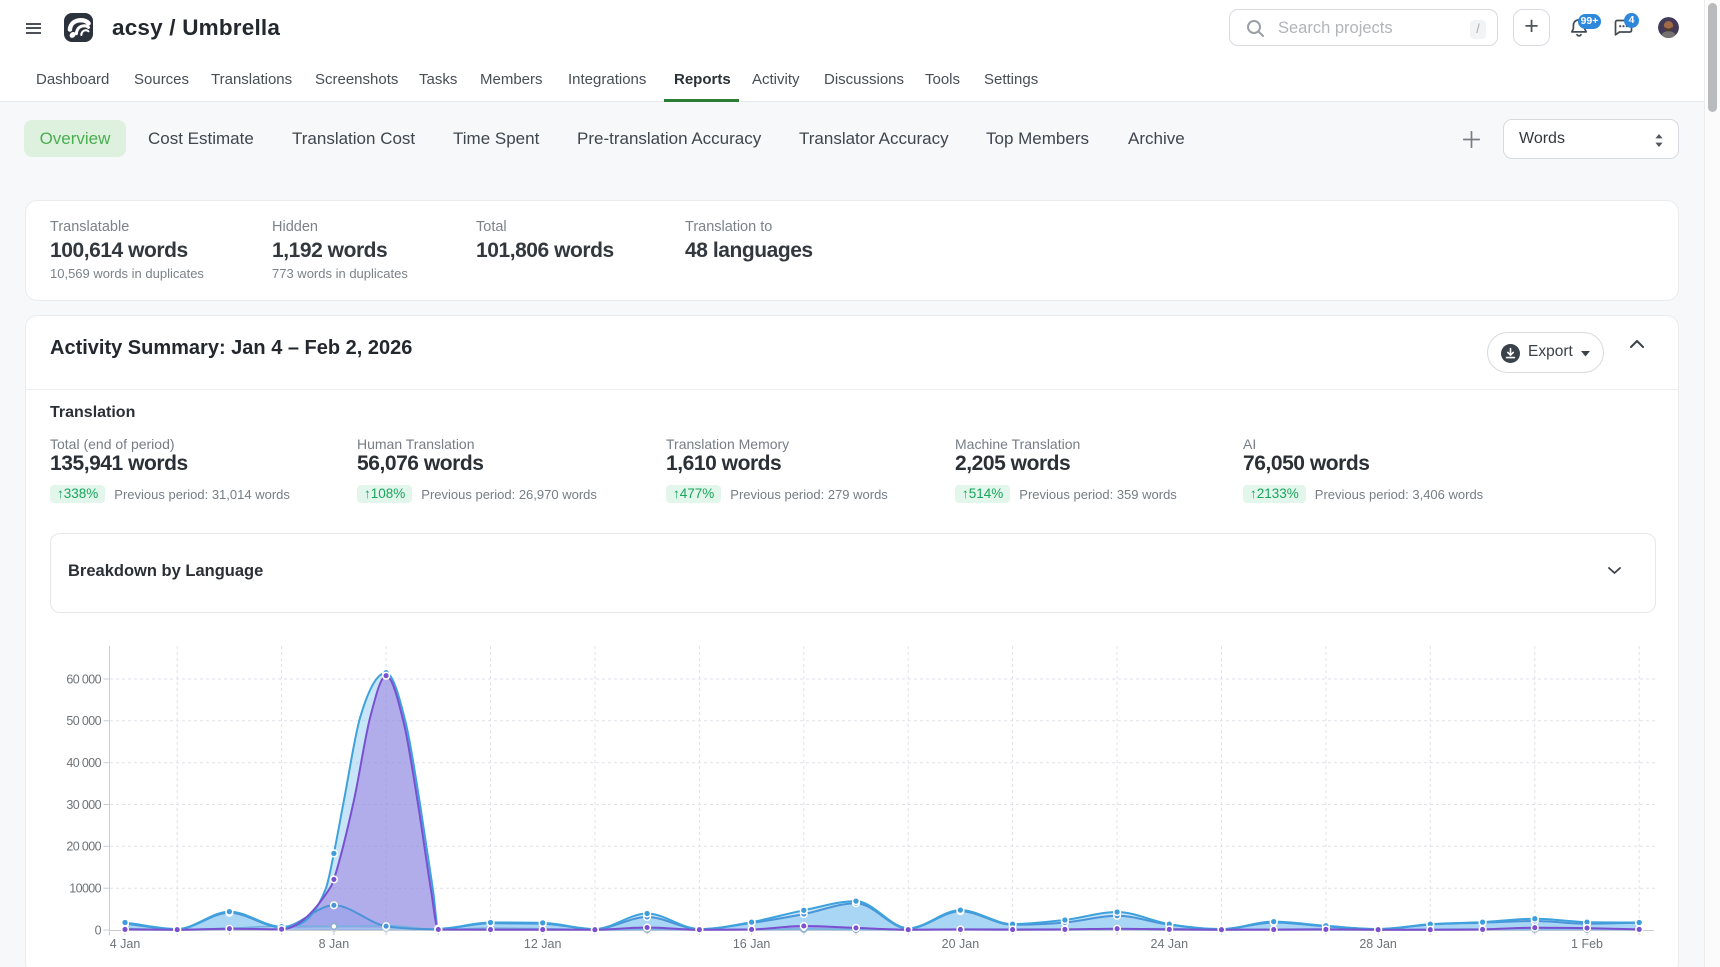 The height and width of the screenshot is (967, 1720). What do you see at coordinates (334, 944) in the screenshot?
I see `svg-text: 8 Jan` at bounding box center [334, 944].